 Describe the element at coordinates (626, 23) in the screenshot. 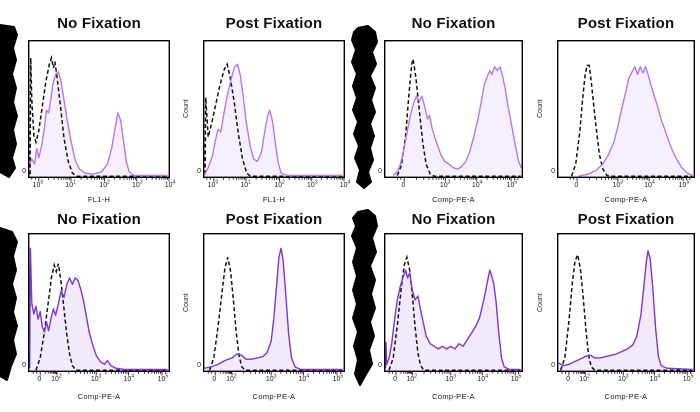

I see `panel-title: Post Fixation` at that location.